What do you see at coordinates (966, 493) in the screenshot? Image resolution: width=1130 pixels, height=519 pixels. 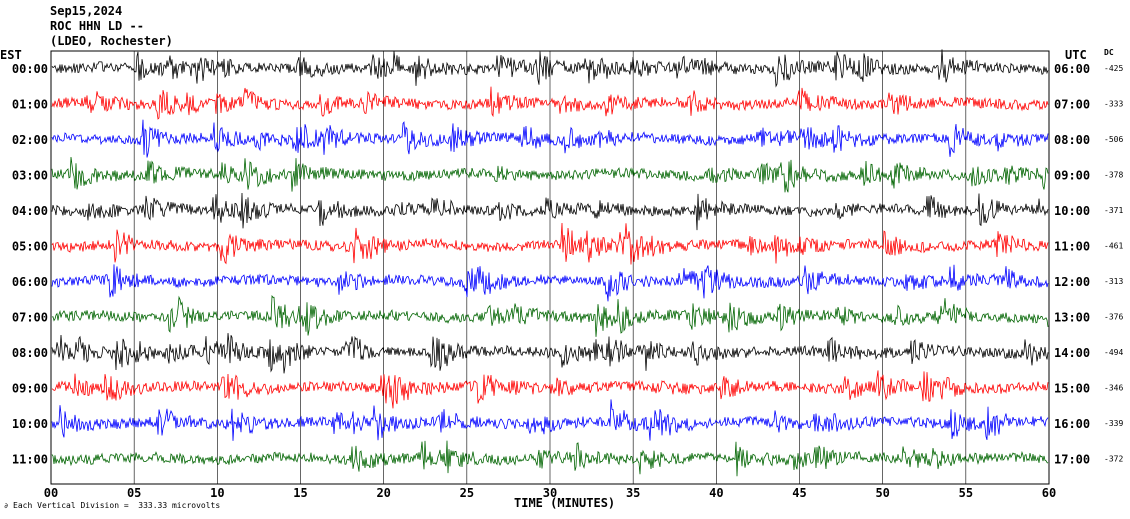 I see `x-tick-label: 55` at bounding box center [966, 493].